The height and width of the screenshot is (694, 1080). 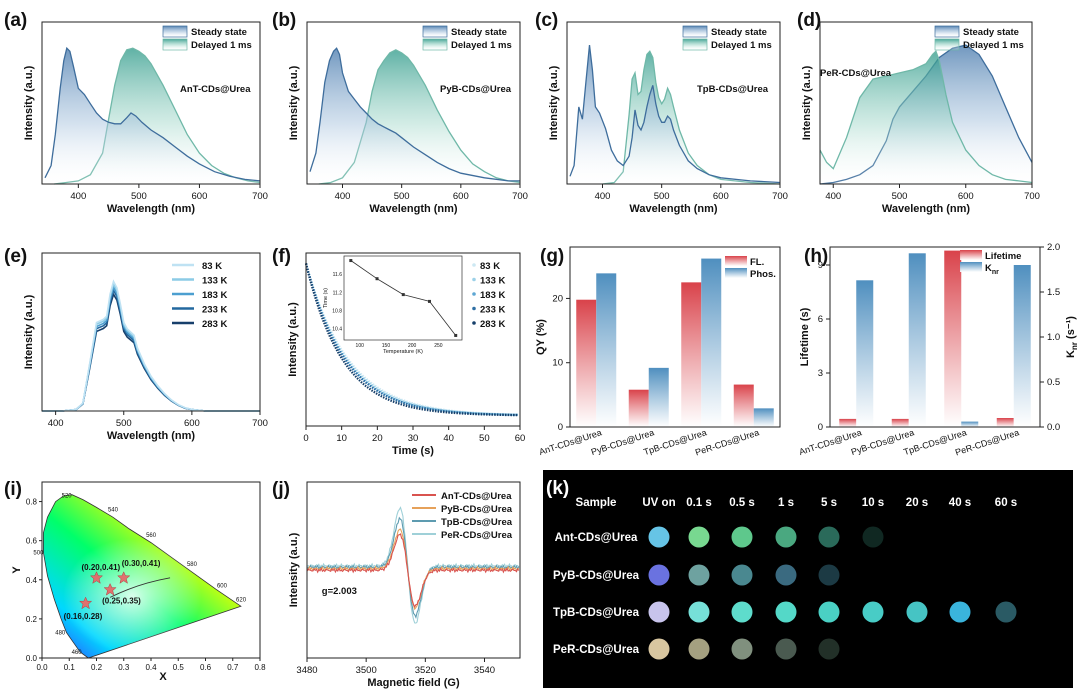 I want to click on panel-d-xtick-label: 500, so click(x=900, y=196).